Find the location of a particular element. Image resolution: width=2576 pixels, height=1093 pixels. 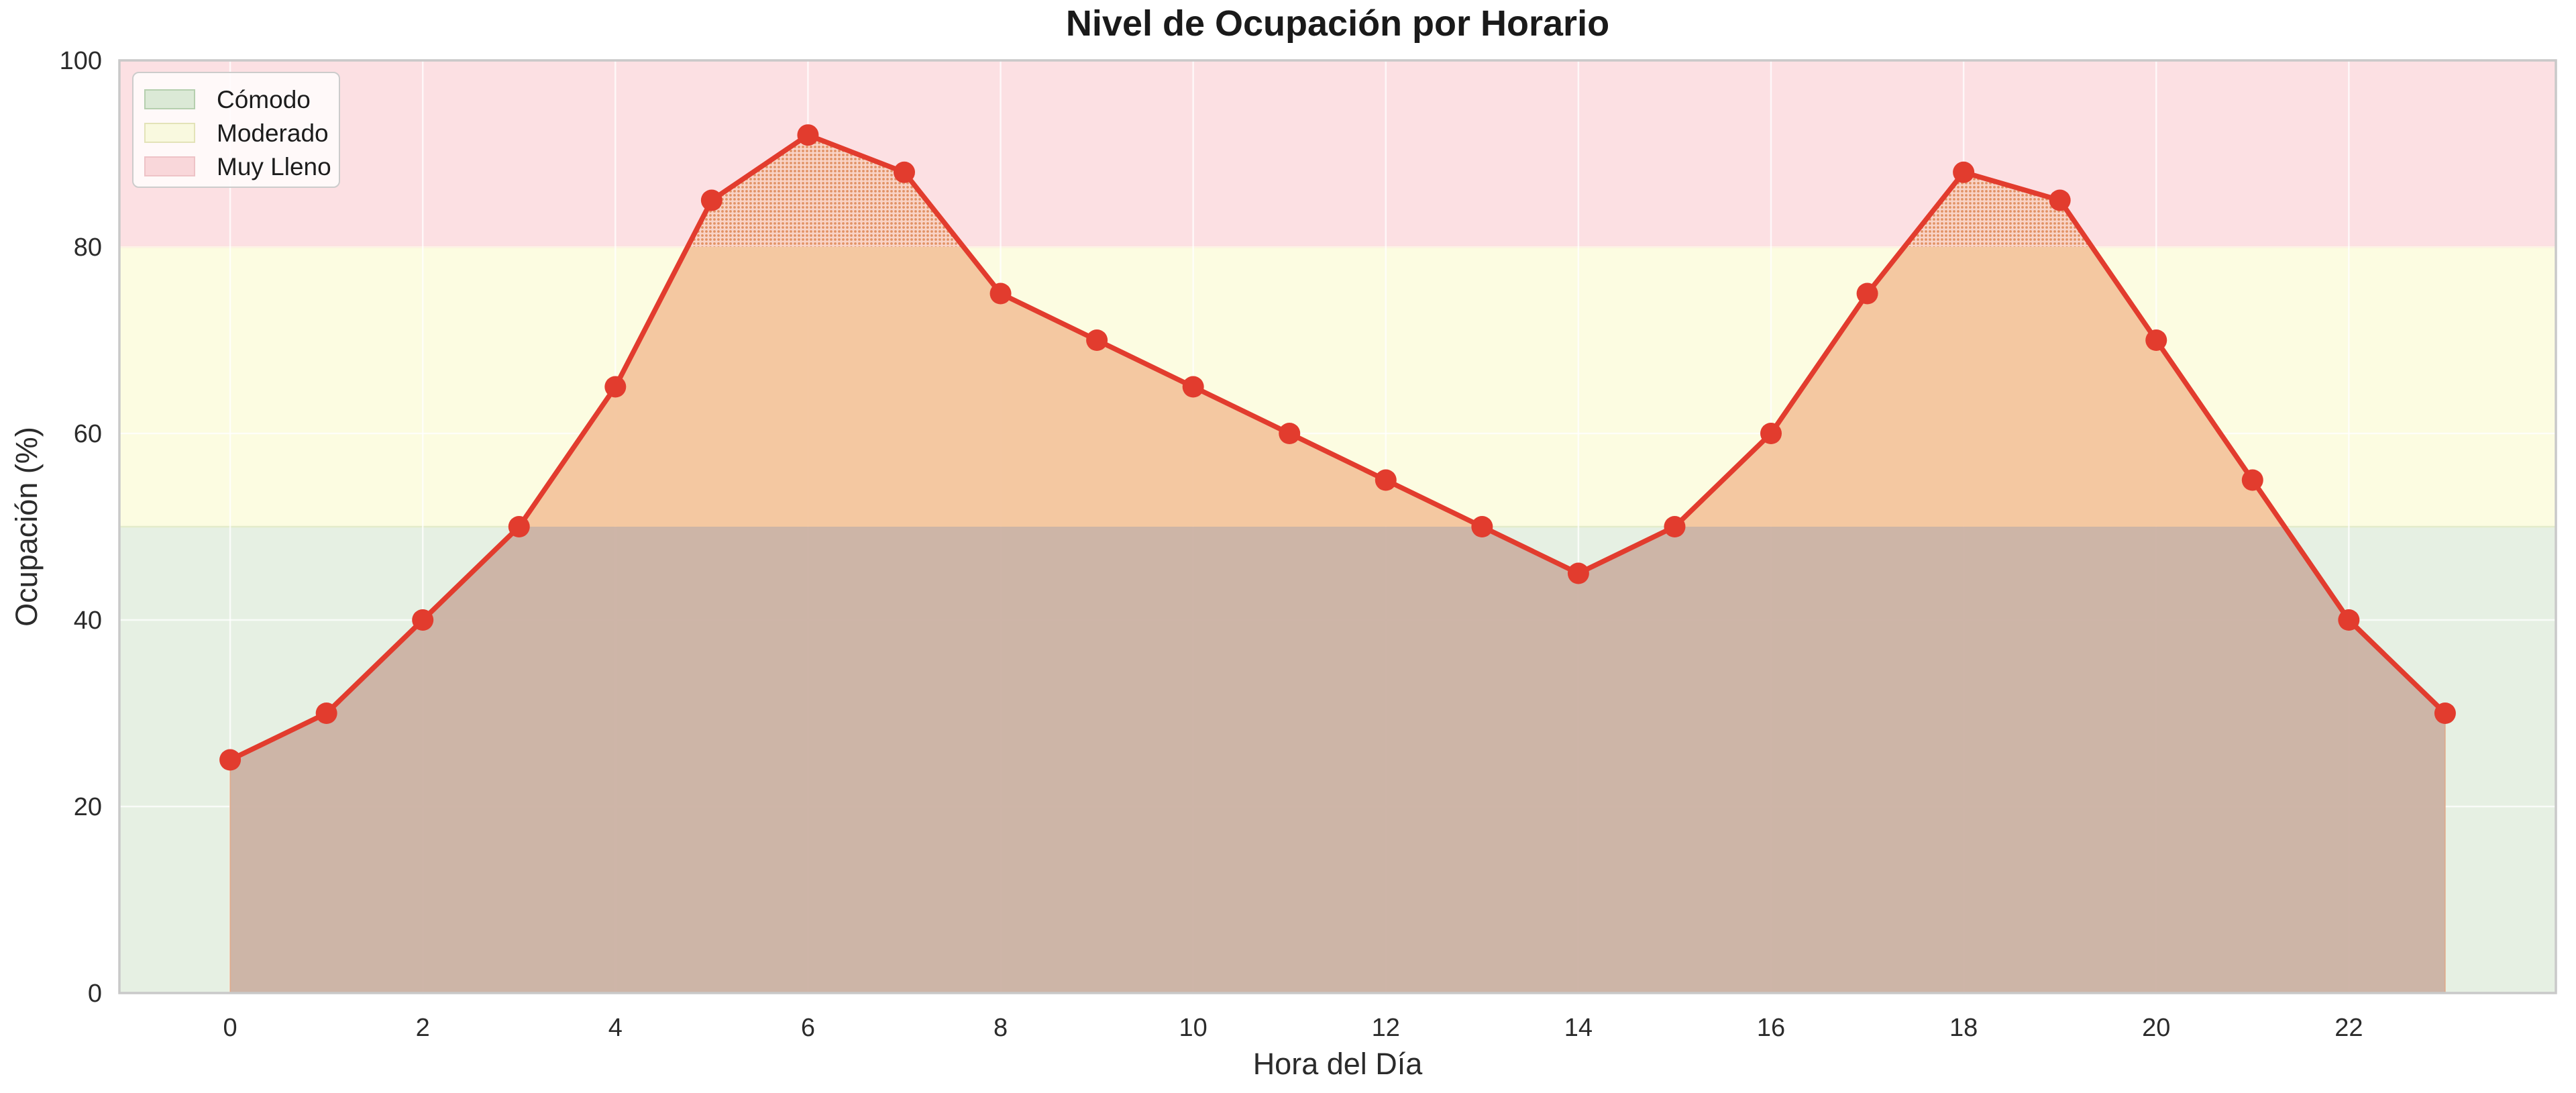

x-tick-label: 0 is located at coordinates (230, 1028).